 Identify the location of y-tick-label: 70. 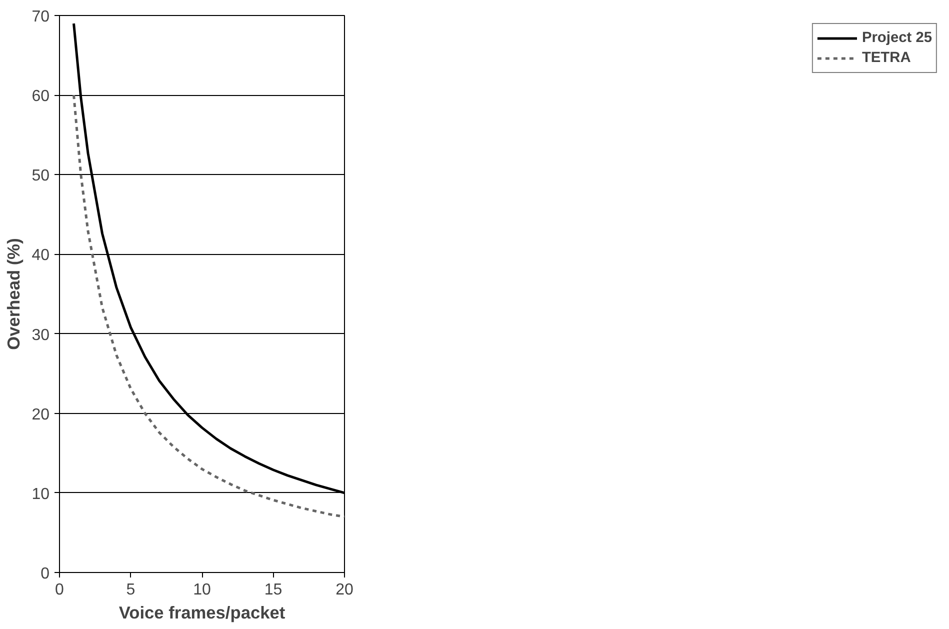
(41, 17).